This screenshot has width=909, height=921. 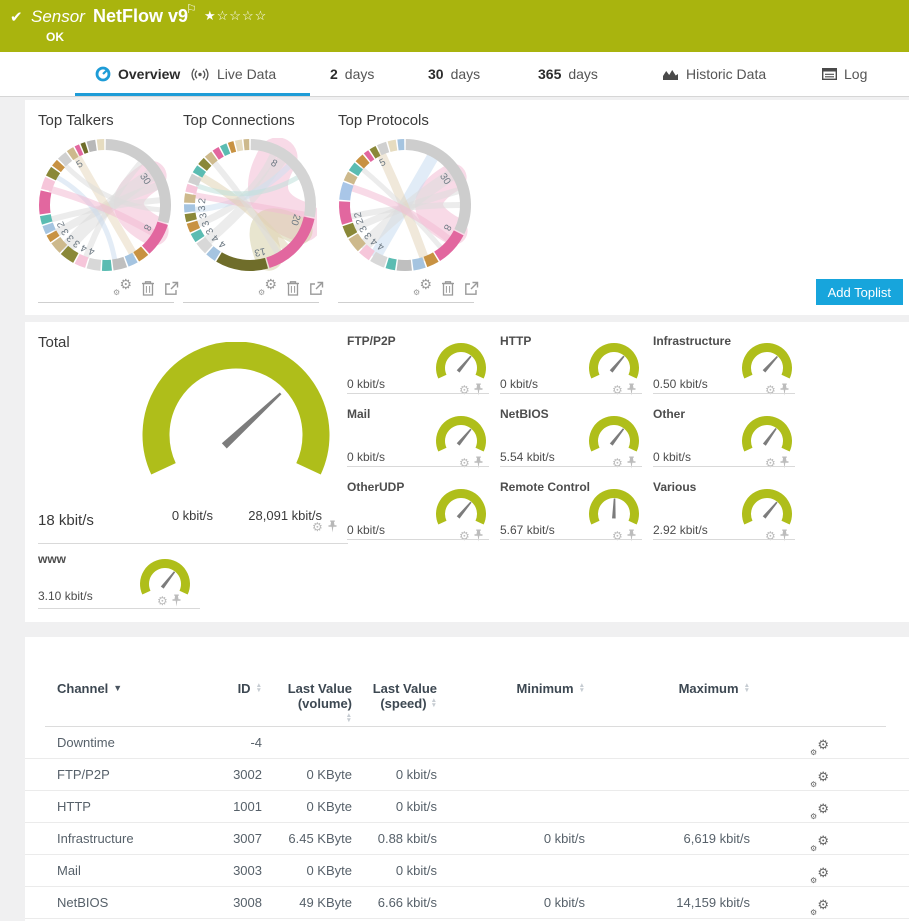 I want to click on flag-icon: ⚐, so click(x=191, y=9).